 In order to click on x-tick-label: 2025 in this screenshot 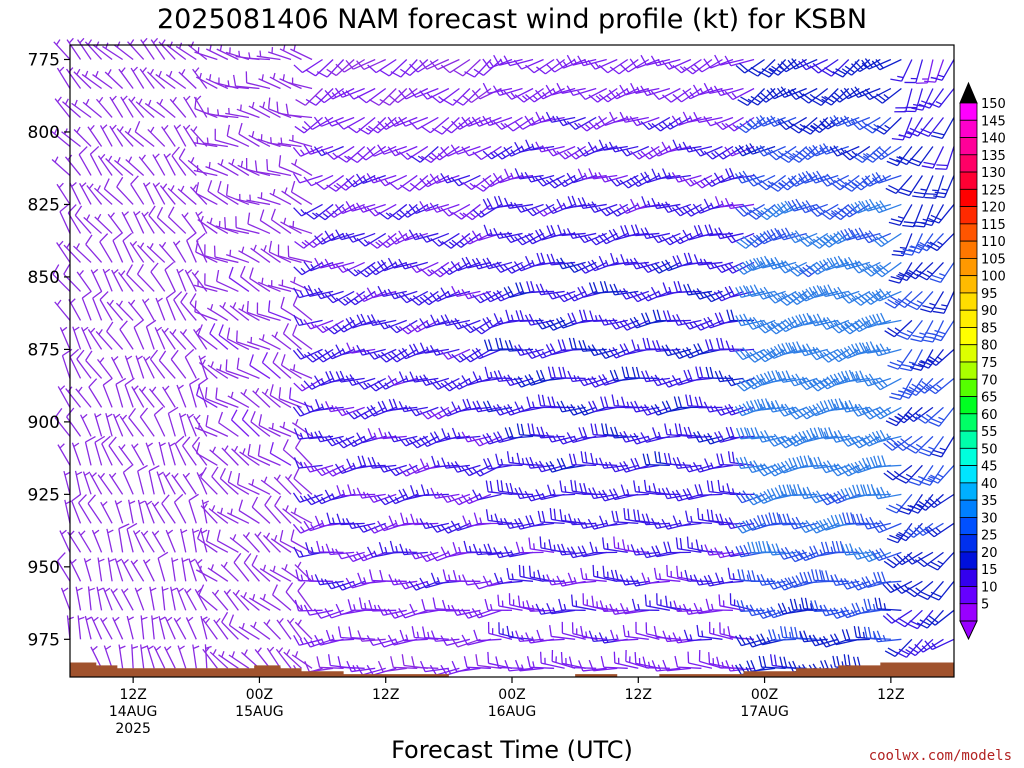, I will do `click(133, 729)`.